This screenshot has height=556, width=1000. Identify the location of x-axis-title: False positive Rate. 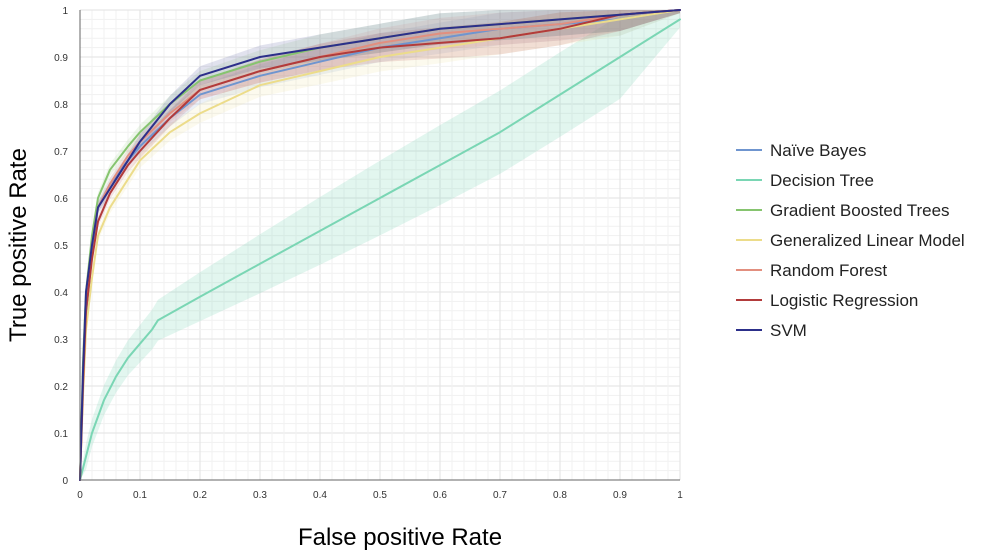
(400, 537).